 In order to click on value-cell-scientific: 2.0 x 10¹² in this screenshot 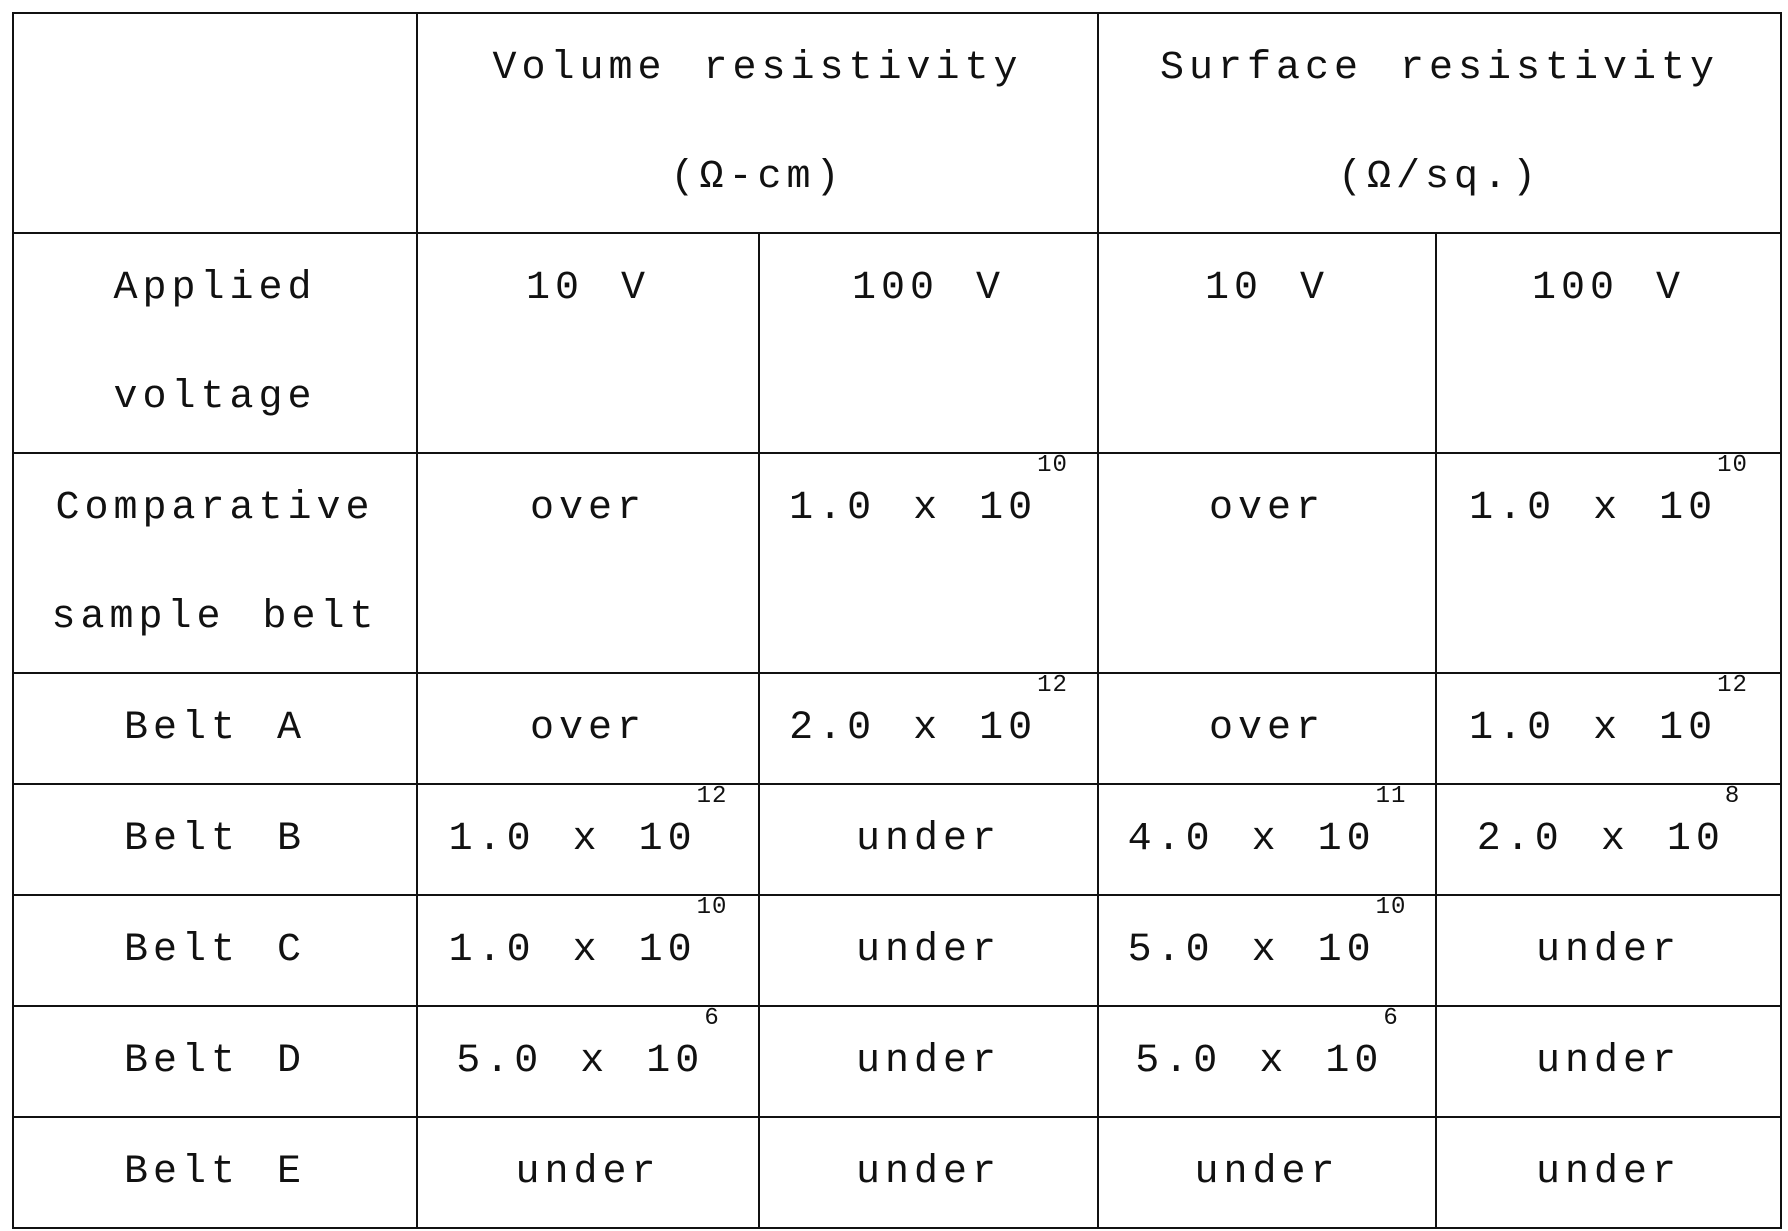, I will do `click(928, 728)`.